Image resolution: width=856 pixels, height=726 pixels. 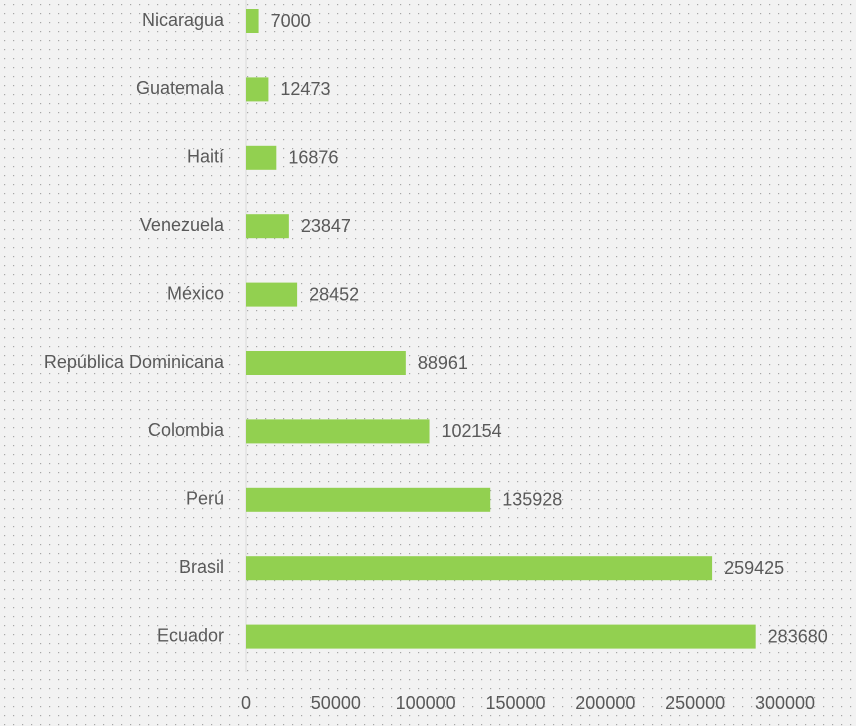 I want to click on y-tick-label: Venezuela, so click(x=182, y=225).